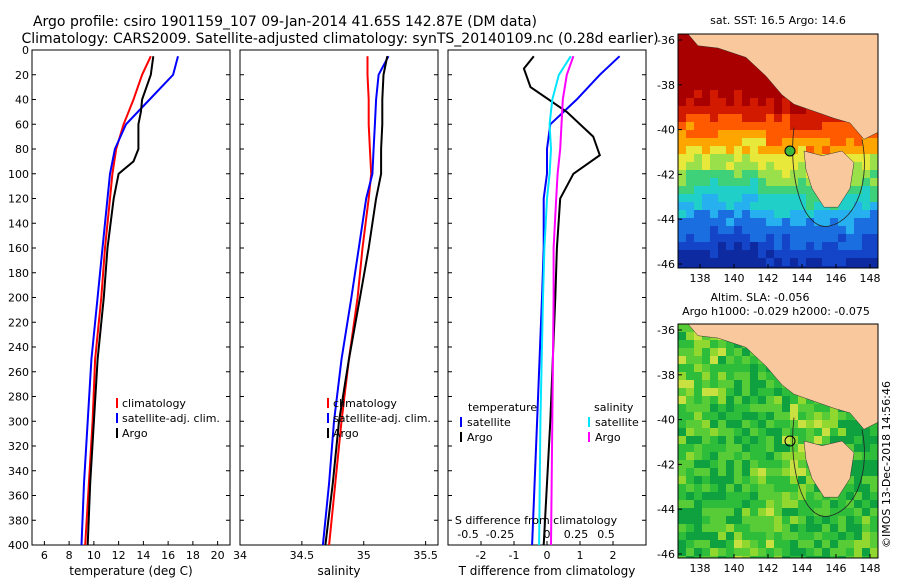  Describe the element at coordinates (135, 433) in the screenshot. I see `legend-label: Argo` at that location.